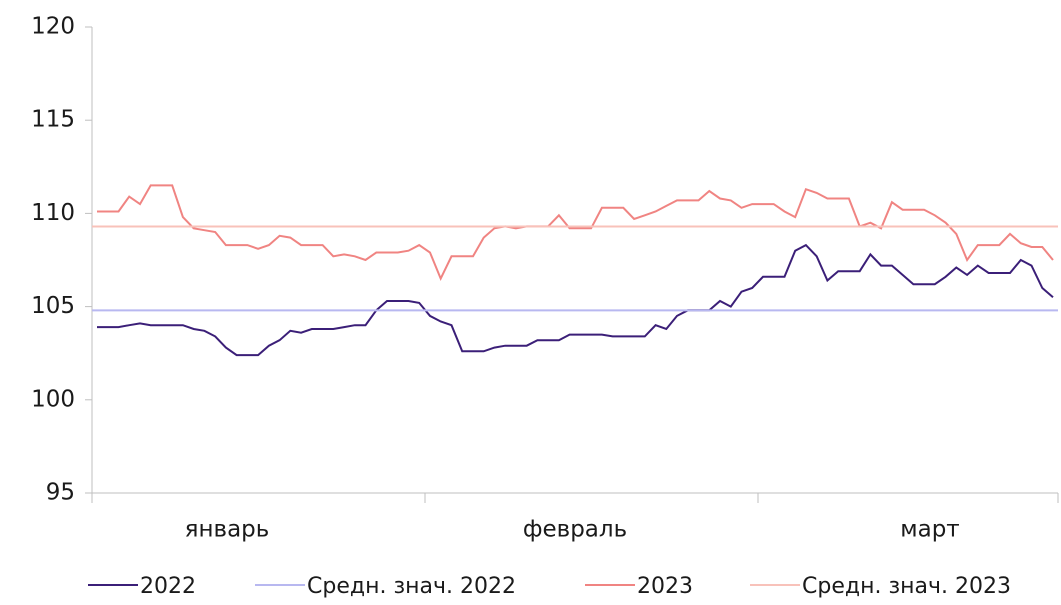 Image resolution: width=1061 pixels, height=605 pixels. I want to click on legend-label: Средн. знач. 2022, so click(411, 586).